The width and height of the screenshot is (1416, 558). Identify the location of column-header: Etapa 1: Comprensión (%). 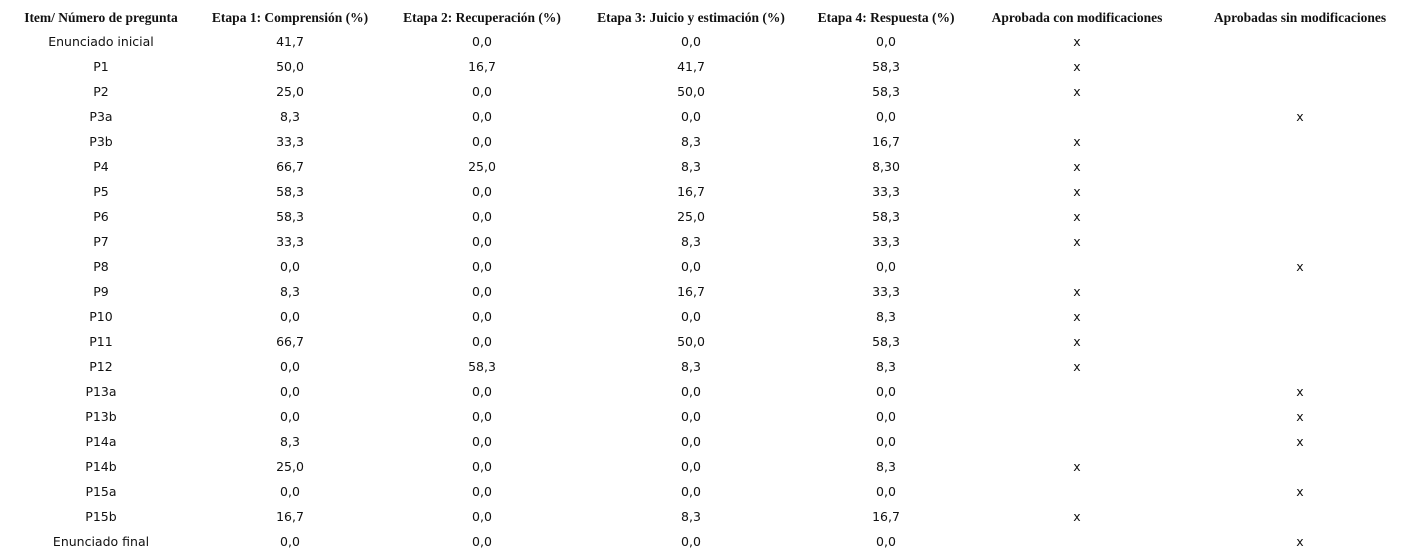
(290, 17).